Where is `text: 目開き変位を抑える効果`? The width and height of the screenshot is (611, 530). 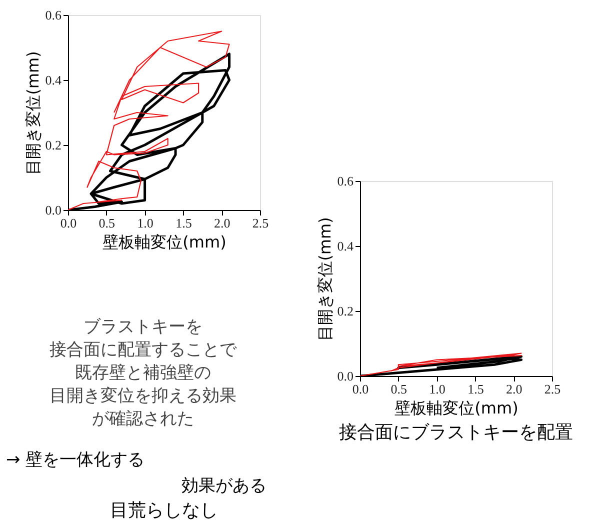
text: 目開き変位を抑える効果 is located at coordinates (143, 396).